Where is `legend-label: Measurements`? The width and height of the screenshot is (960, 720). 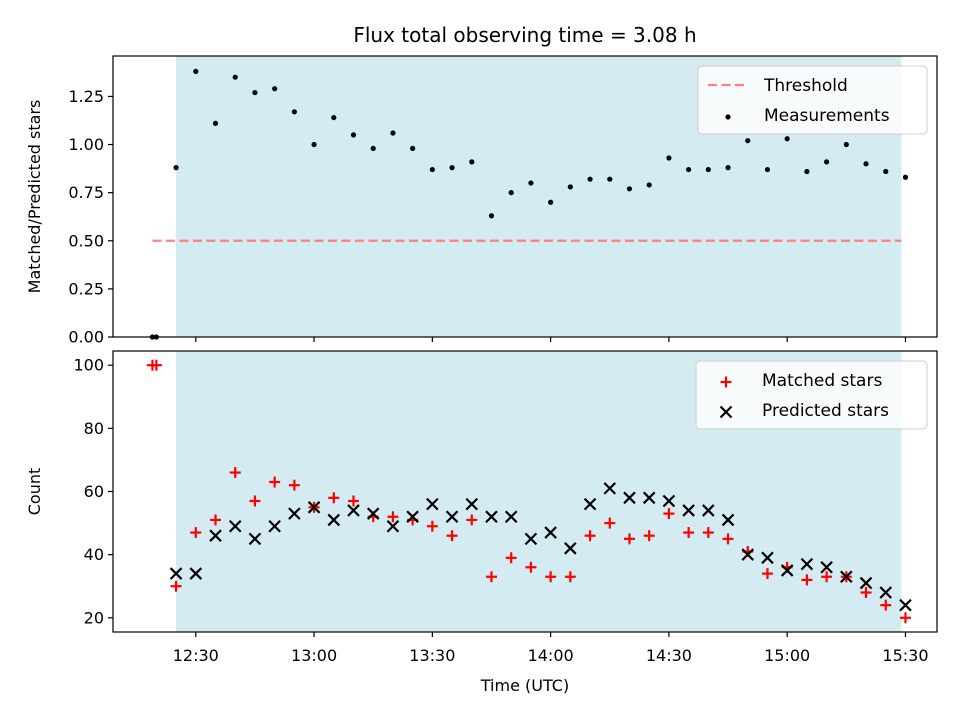 legend-label: Measurements is located at coordinates (827, 116).